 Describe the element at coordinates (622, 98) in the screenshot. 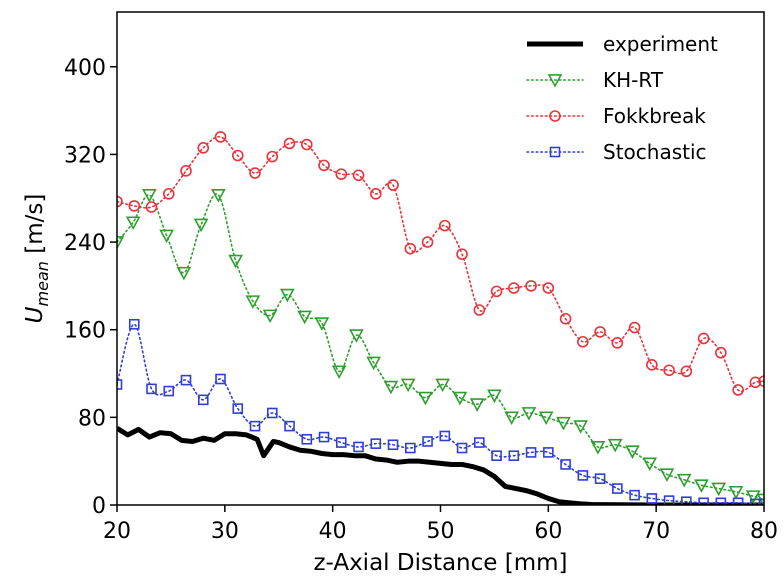

I see `legend: experiment KH-RT Fokkbreak Stochastic` at that location.